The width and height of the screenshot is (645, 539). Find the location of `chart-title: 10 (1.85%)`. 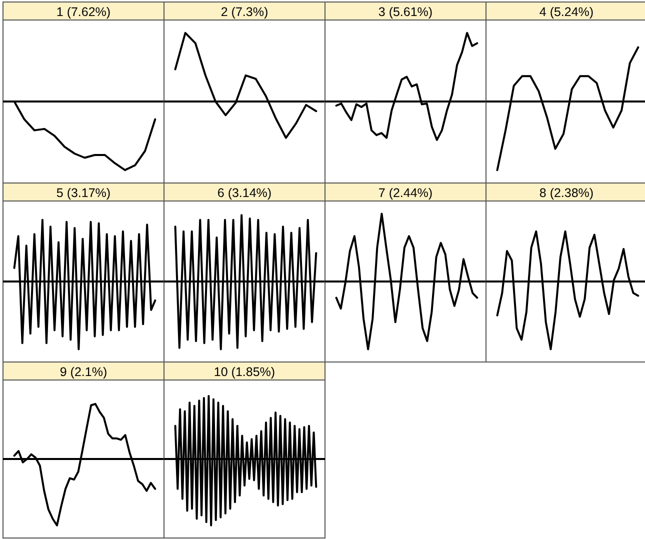

chart-title: 10 (1.85%) is located at coordinates (245, 372).